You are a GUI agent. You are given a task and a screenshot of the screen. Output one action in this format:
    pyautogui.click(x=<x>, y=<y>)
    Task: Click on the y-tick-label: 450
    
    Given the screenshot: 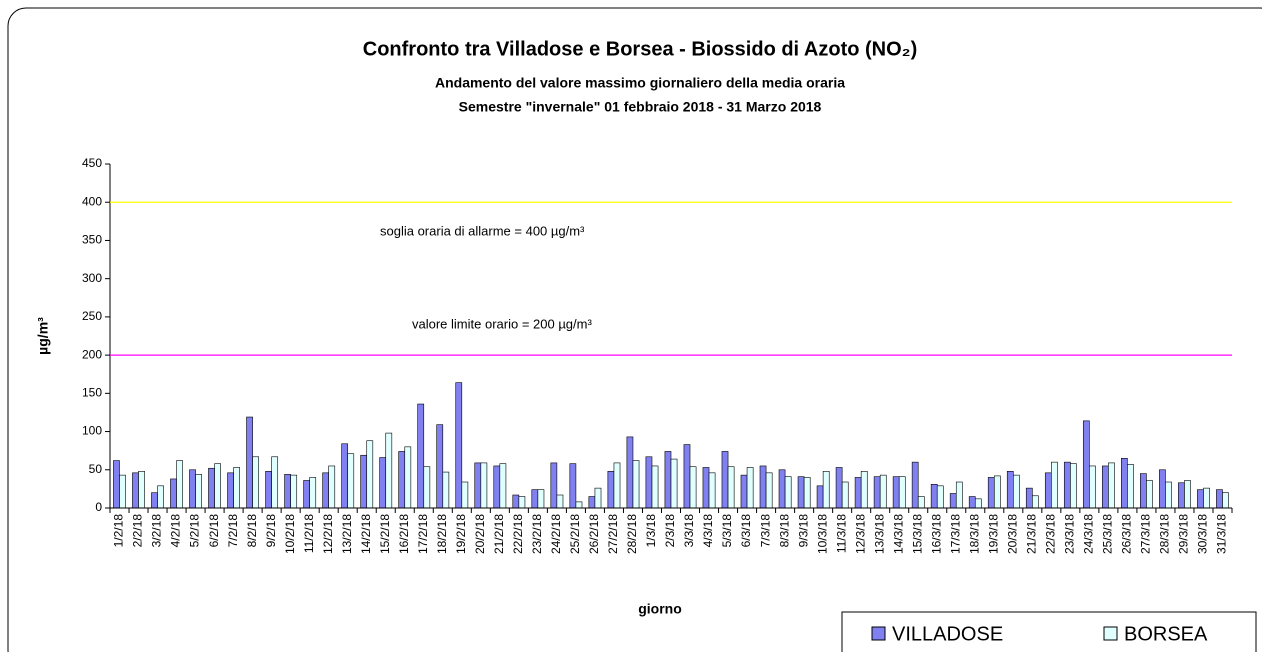 What is the action you would take?
    pyautogui.click(x=92, y=163)
    